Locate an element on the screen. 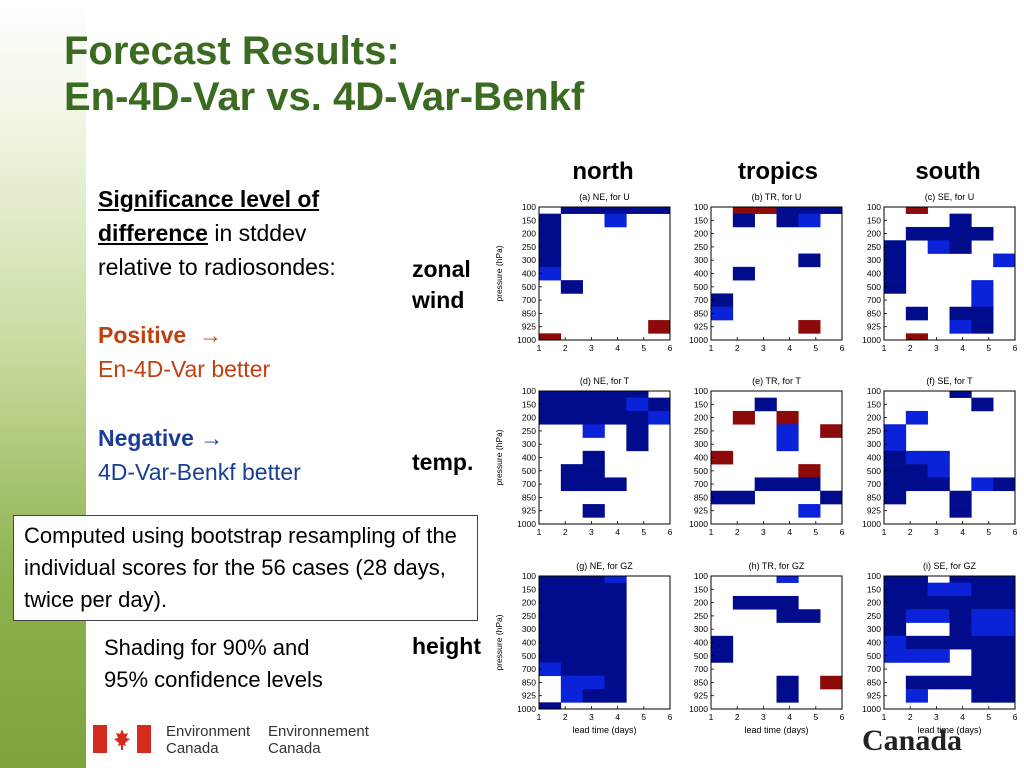  panel-title: (e) TR, for T is located at coordinates (776, 381).